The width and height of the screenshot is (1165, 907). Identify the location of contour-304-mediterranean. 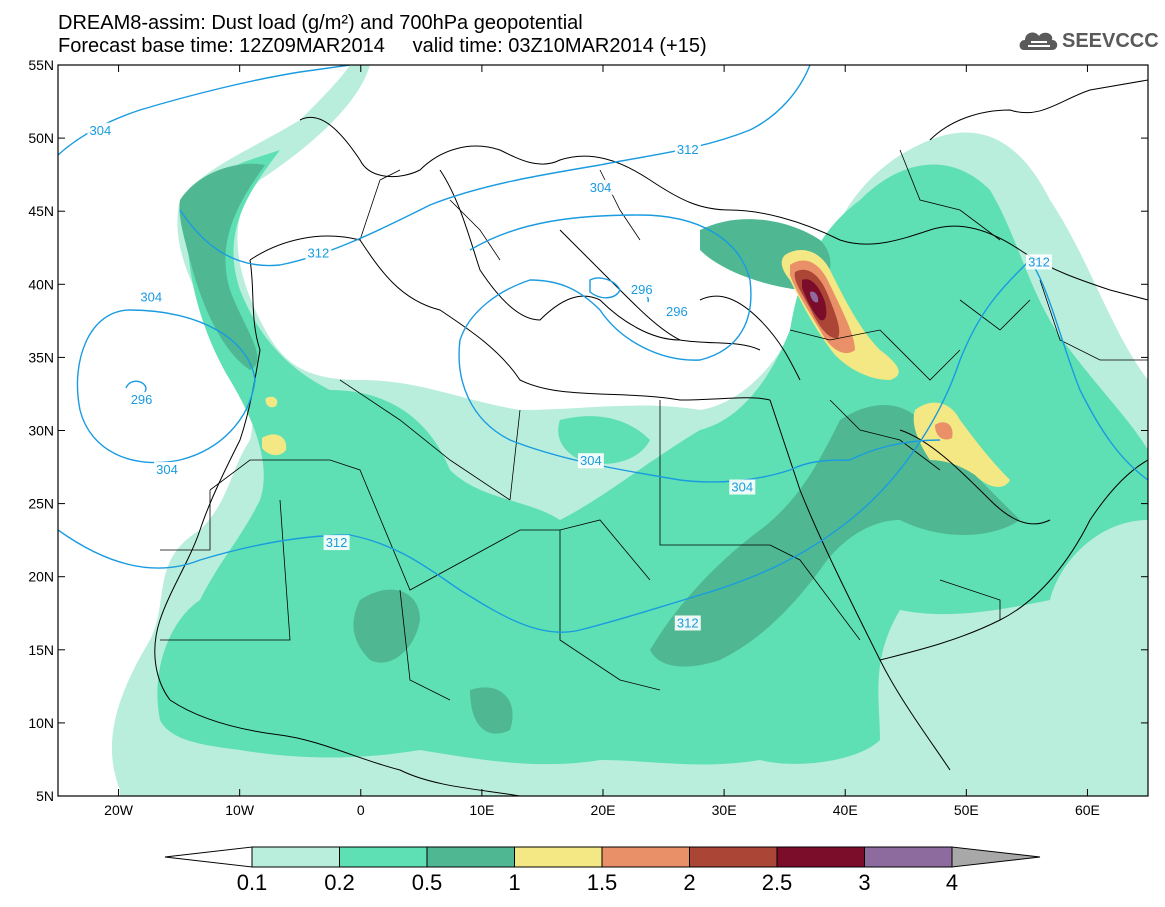
(699, 348).